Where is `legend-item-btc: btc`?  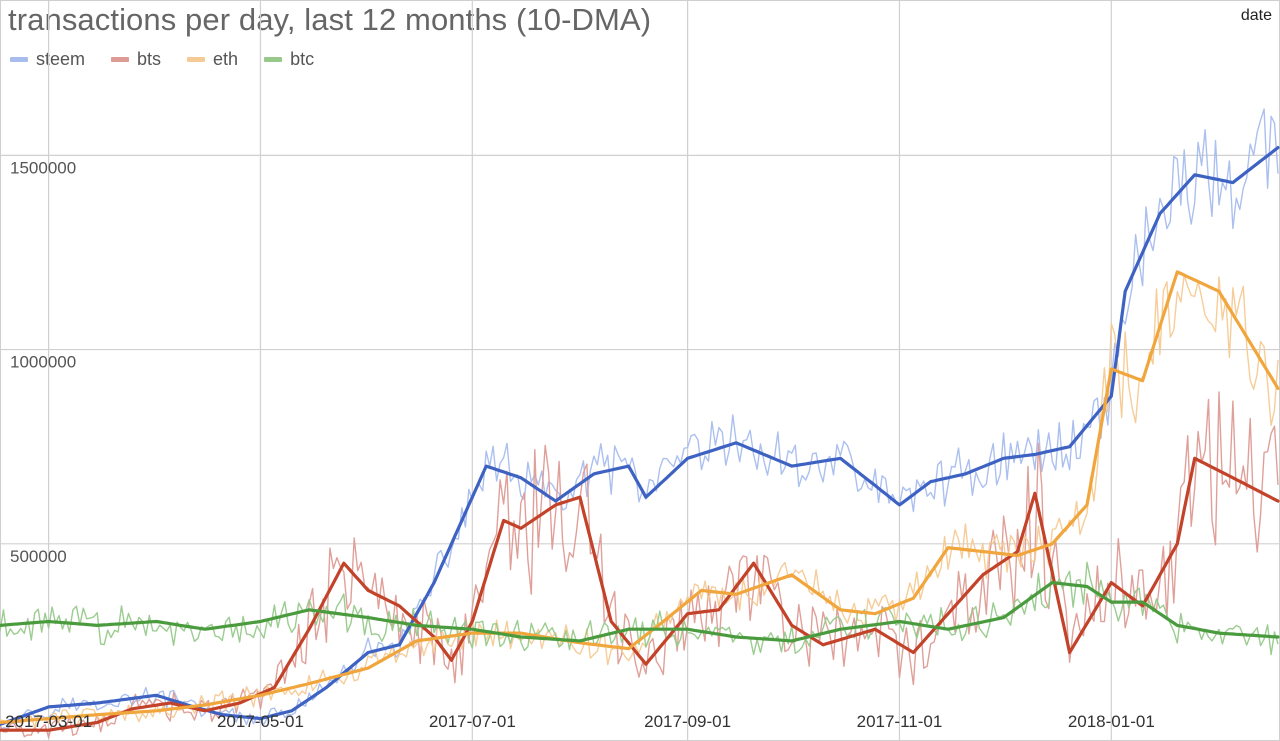
legend-item-btc: btc is located at coordinates (289, 59).